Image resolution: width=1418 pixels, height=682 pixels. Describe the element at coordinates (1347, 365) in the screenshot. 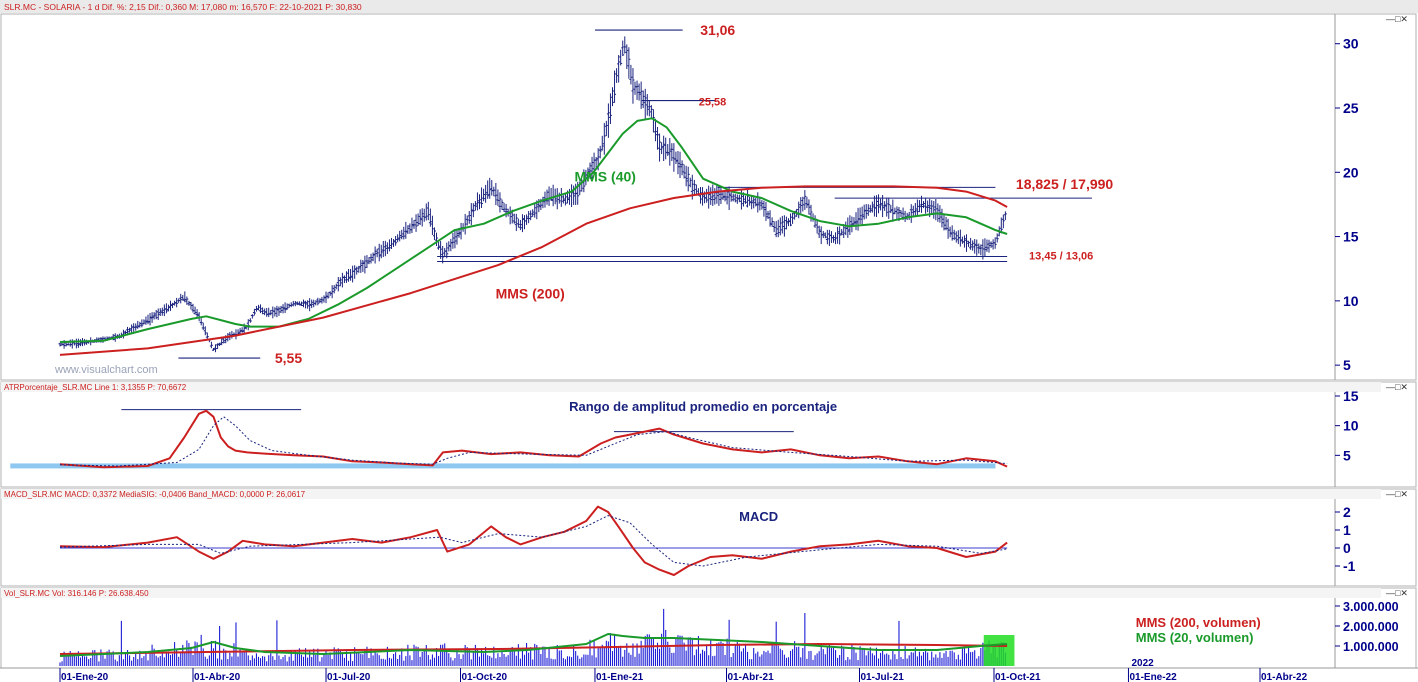

I see `y-tick-label-price: 5` at that location.